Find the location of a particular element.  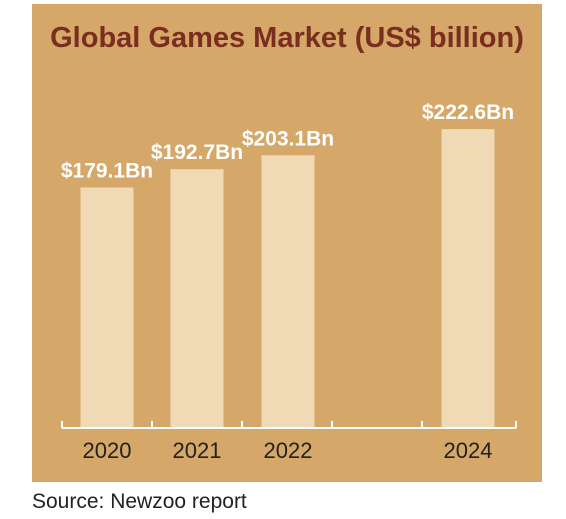

source-note: Source: Newzoo report is located at coordinates (139, 501).